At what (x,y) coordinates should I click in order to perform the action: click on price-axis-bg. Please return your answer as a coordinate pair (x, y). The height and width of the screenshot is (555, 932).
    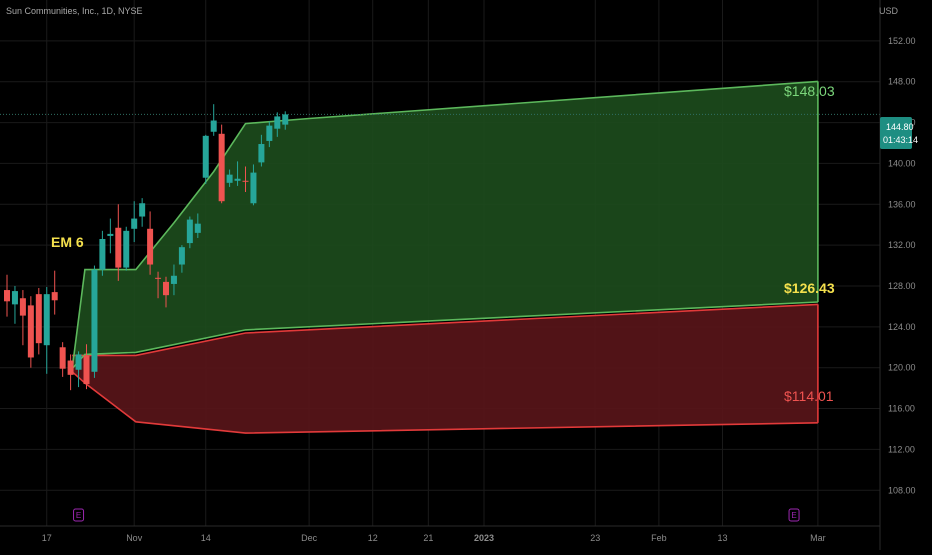
    Looking at the image, I should click on (906, 275).